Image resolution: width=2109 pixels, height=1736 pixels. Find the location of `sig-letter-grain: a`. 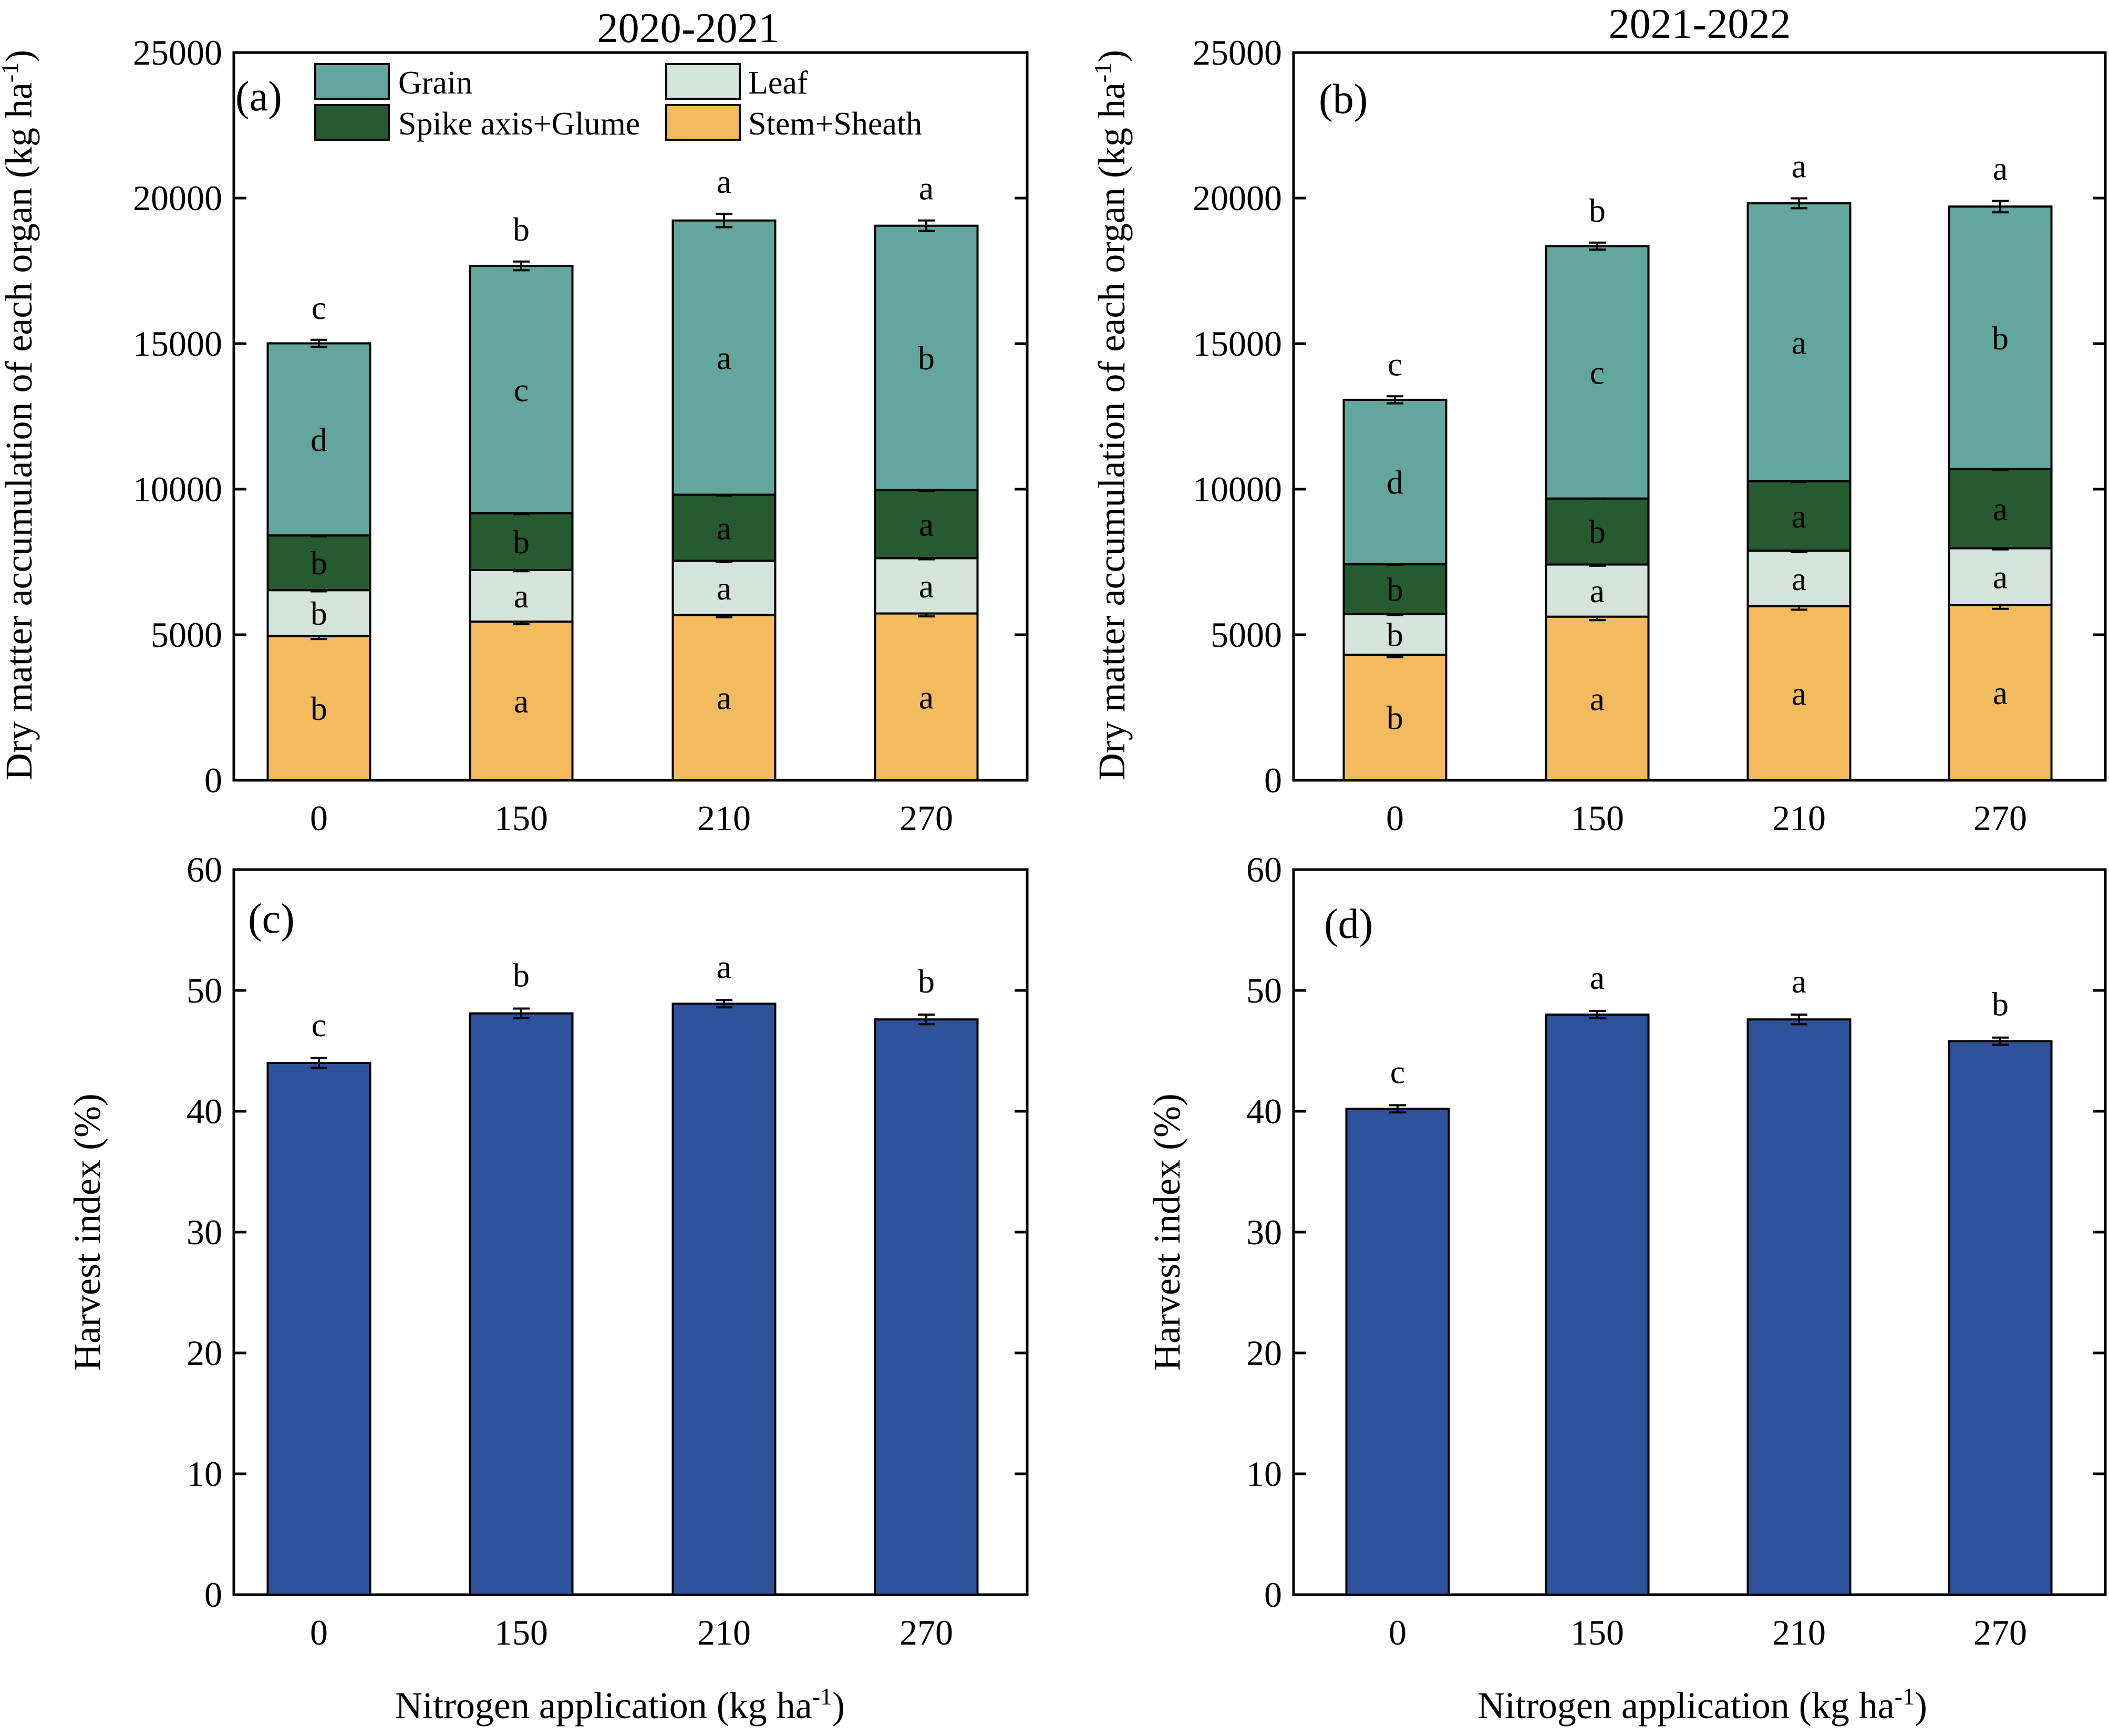

sig-letter-grain: a is located at coordinates (1799, 343).